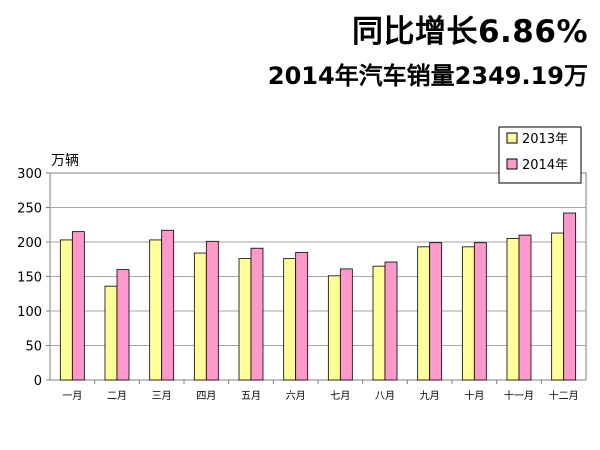 This screenshot has width=600, height=450. I want to click on y-axis: 0 50 100 150 200 250 300, so click(33, 278).